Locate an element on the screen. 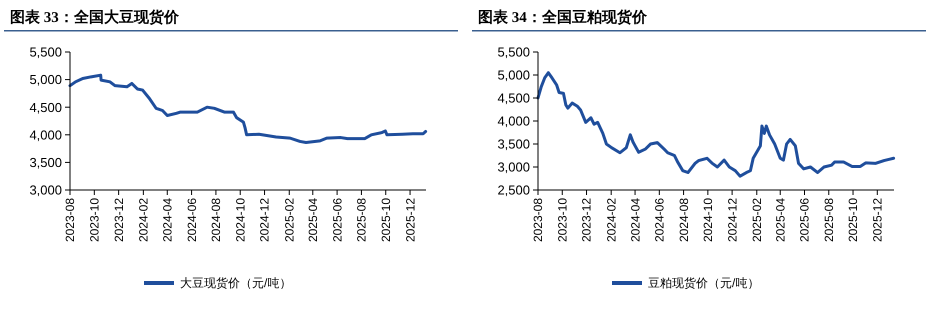 This screenshot has width=936, height=336. legend-label: 豆粕现货价（元/吨） is located at coordinates (704, 283).